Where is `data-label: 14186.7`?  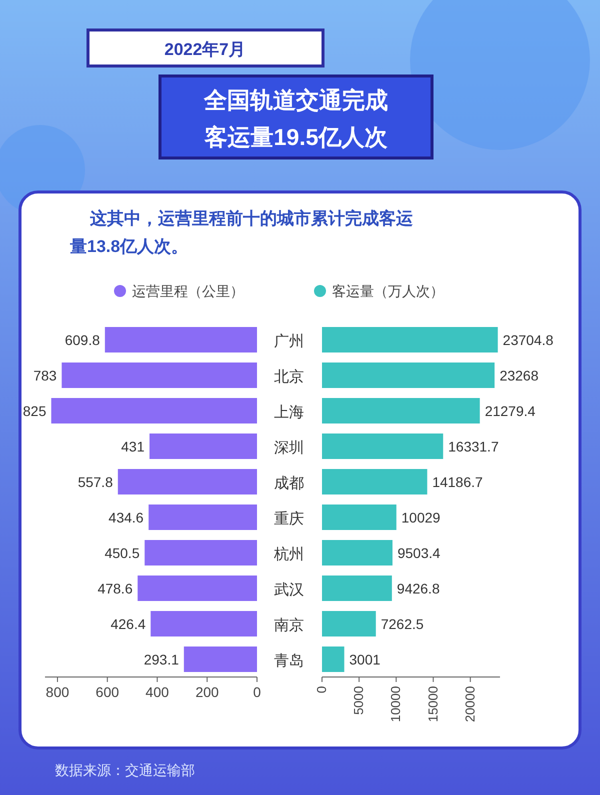
data-label: 14186.7 is located at coordinates (458, 482).